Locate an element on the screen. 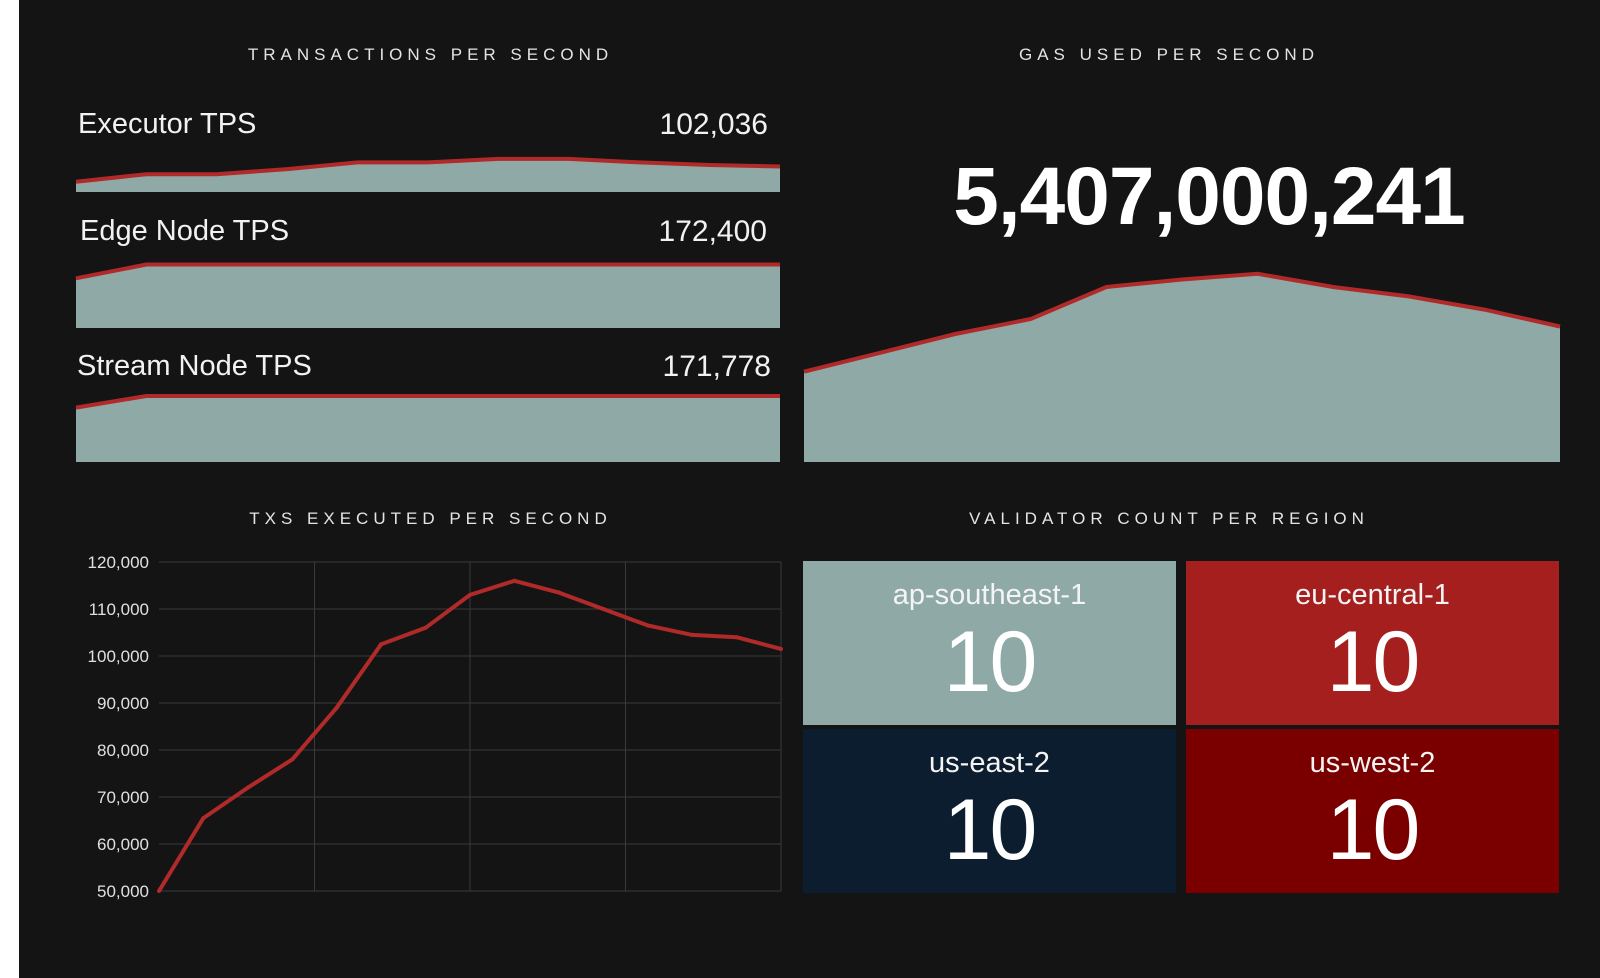 This screenshot has height=978, width=1600. region-name: eu-central-1 is located at coordinates (1372, 595).